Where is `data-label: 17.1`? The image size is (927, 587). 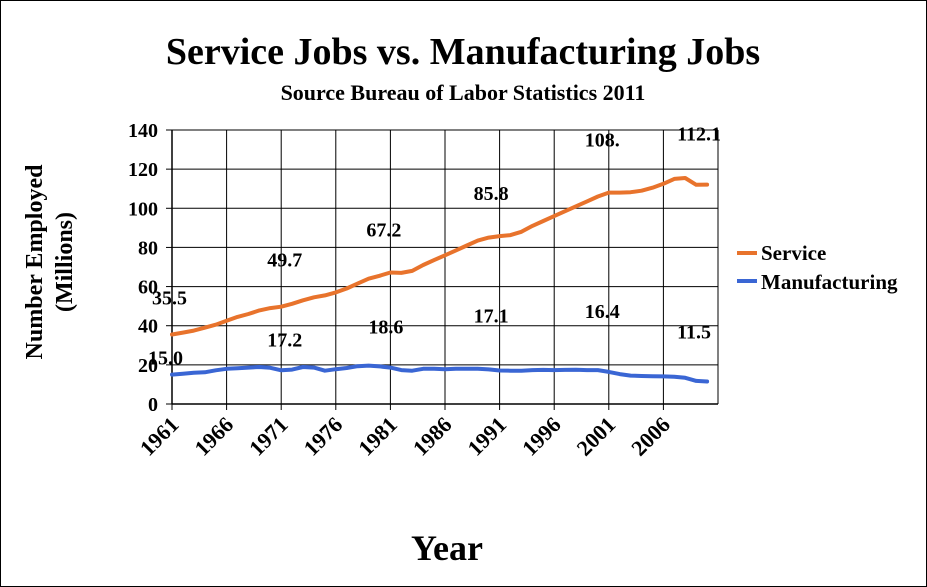 data-label: 17.1 is located at coordinates (491, 317).